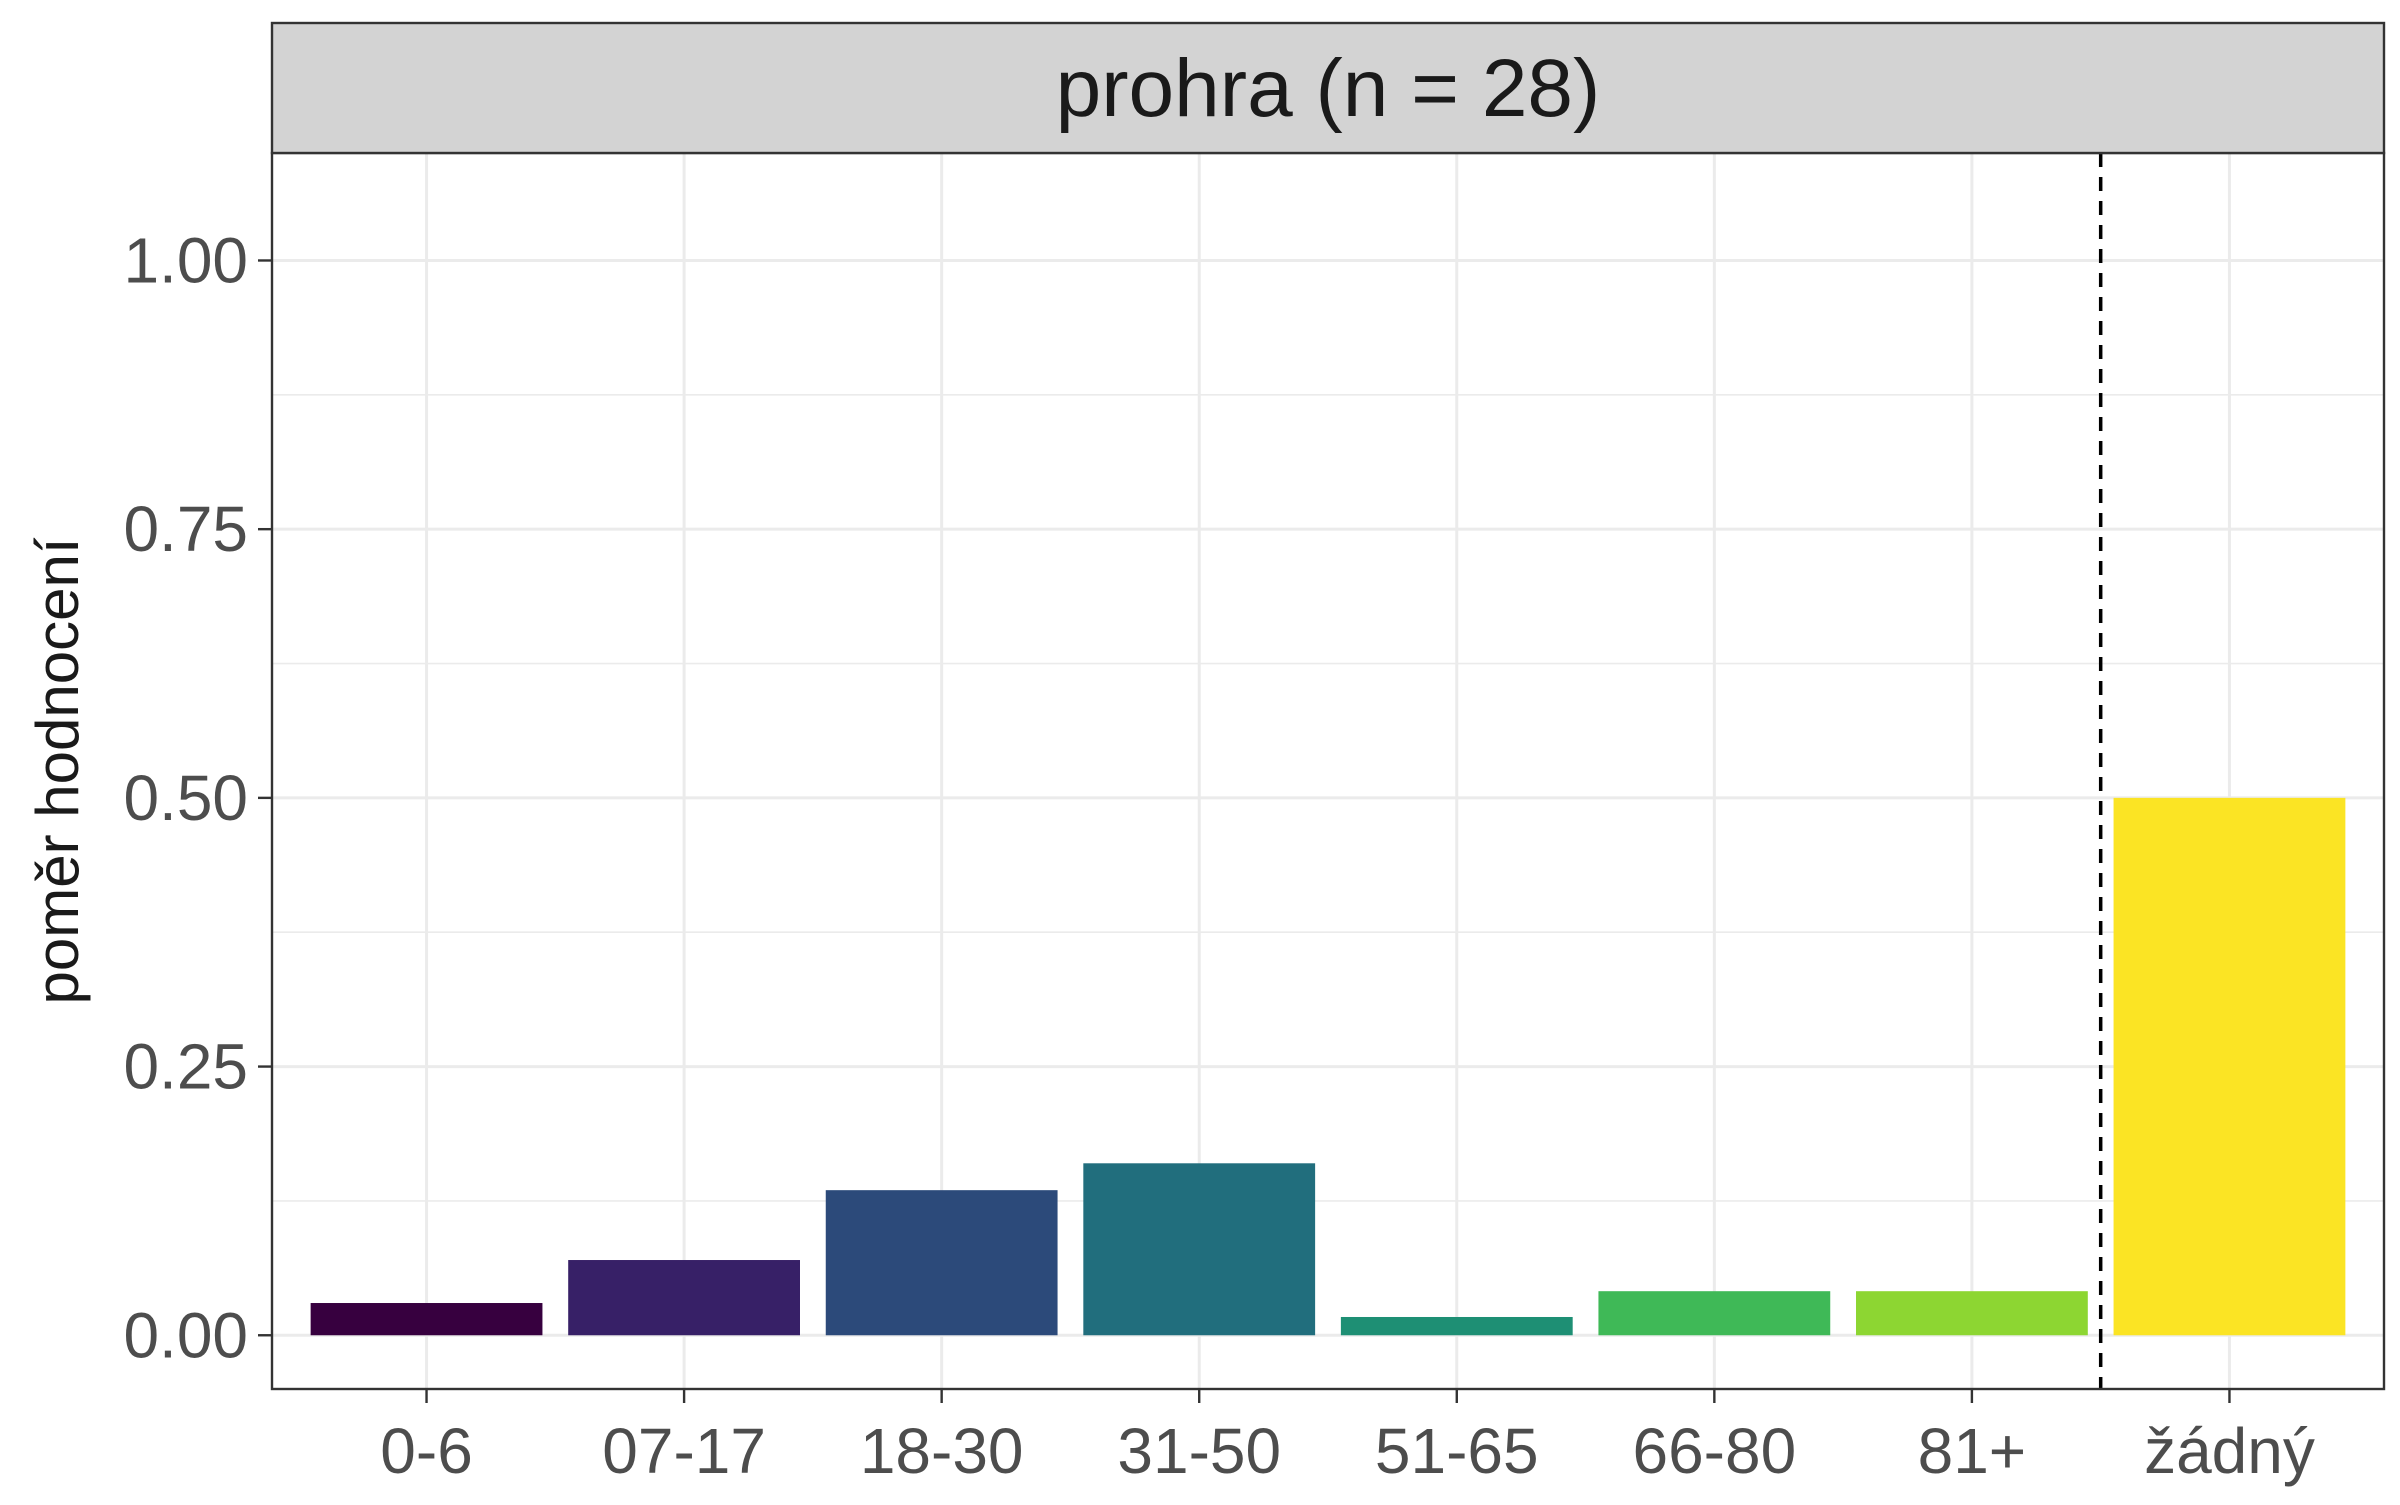 Image resolution: width=2400 pixels, height=1505 pixels. Describe the element at coordinates (1457, 1451) in the screenshot. I see `x-tick-label: 51-65` at that location.